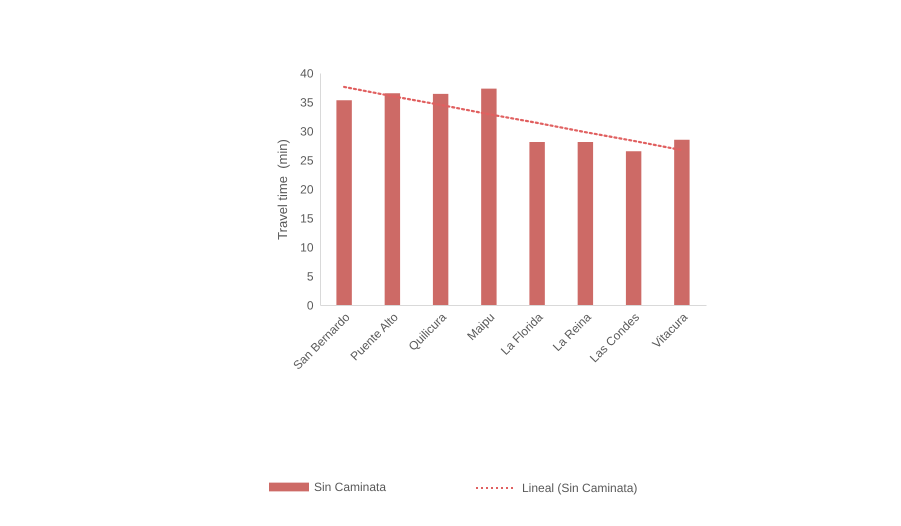 This screenshot has width=901, height=526. Describe the element at coordinates (307, 131) in the screenshot. I see `y-tick-label: 30` at that location.